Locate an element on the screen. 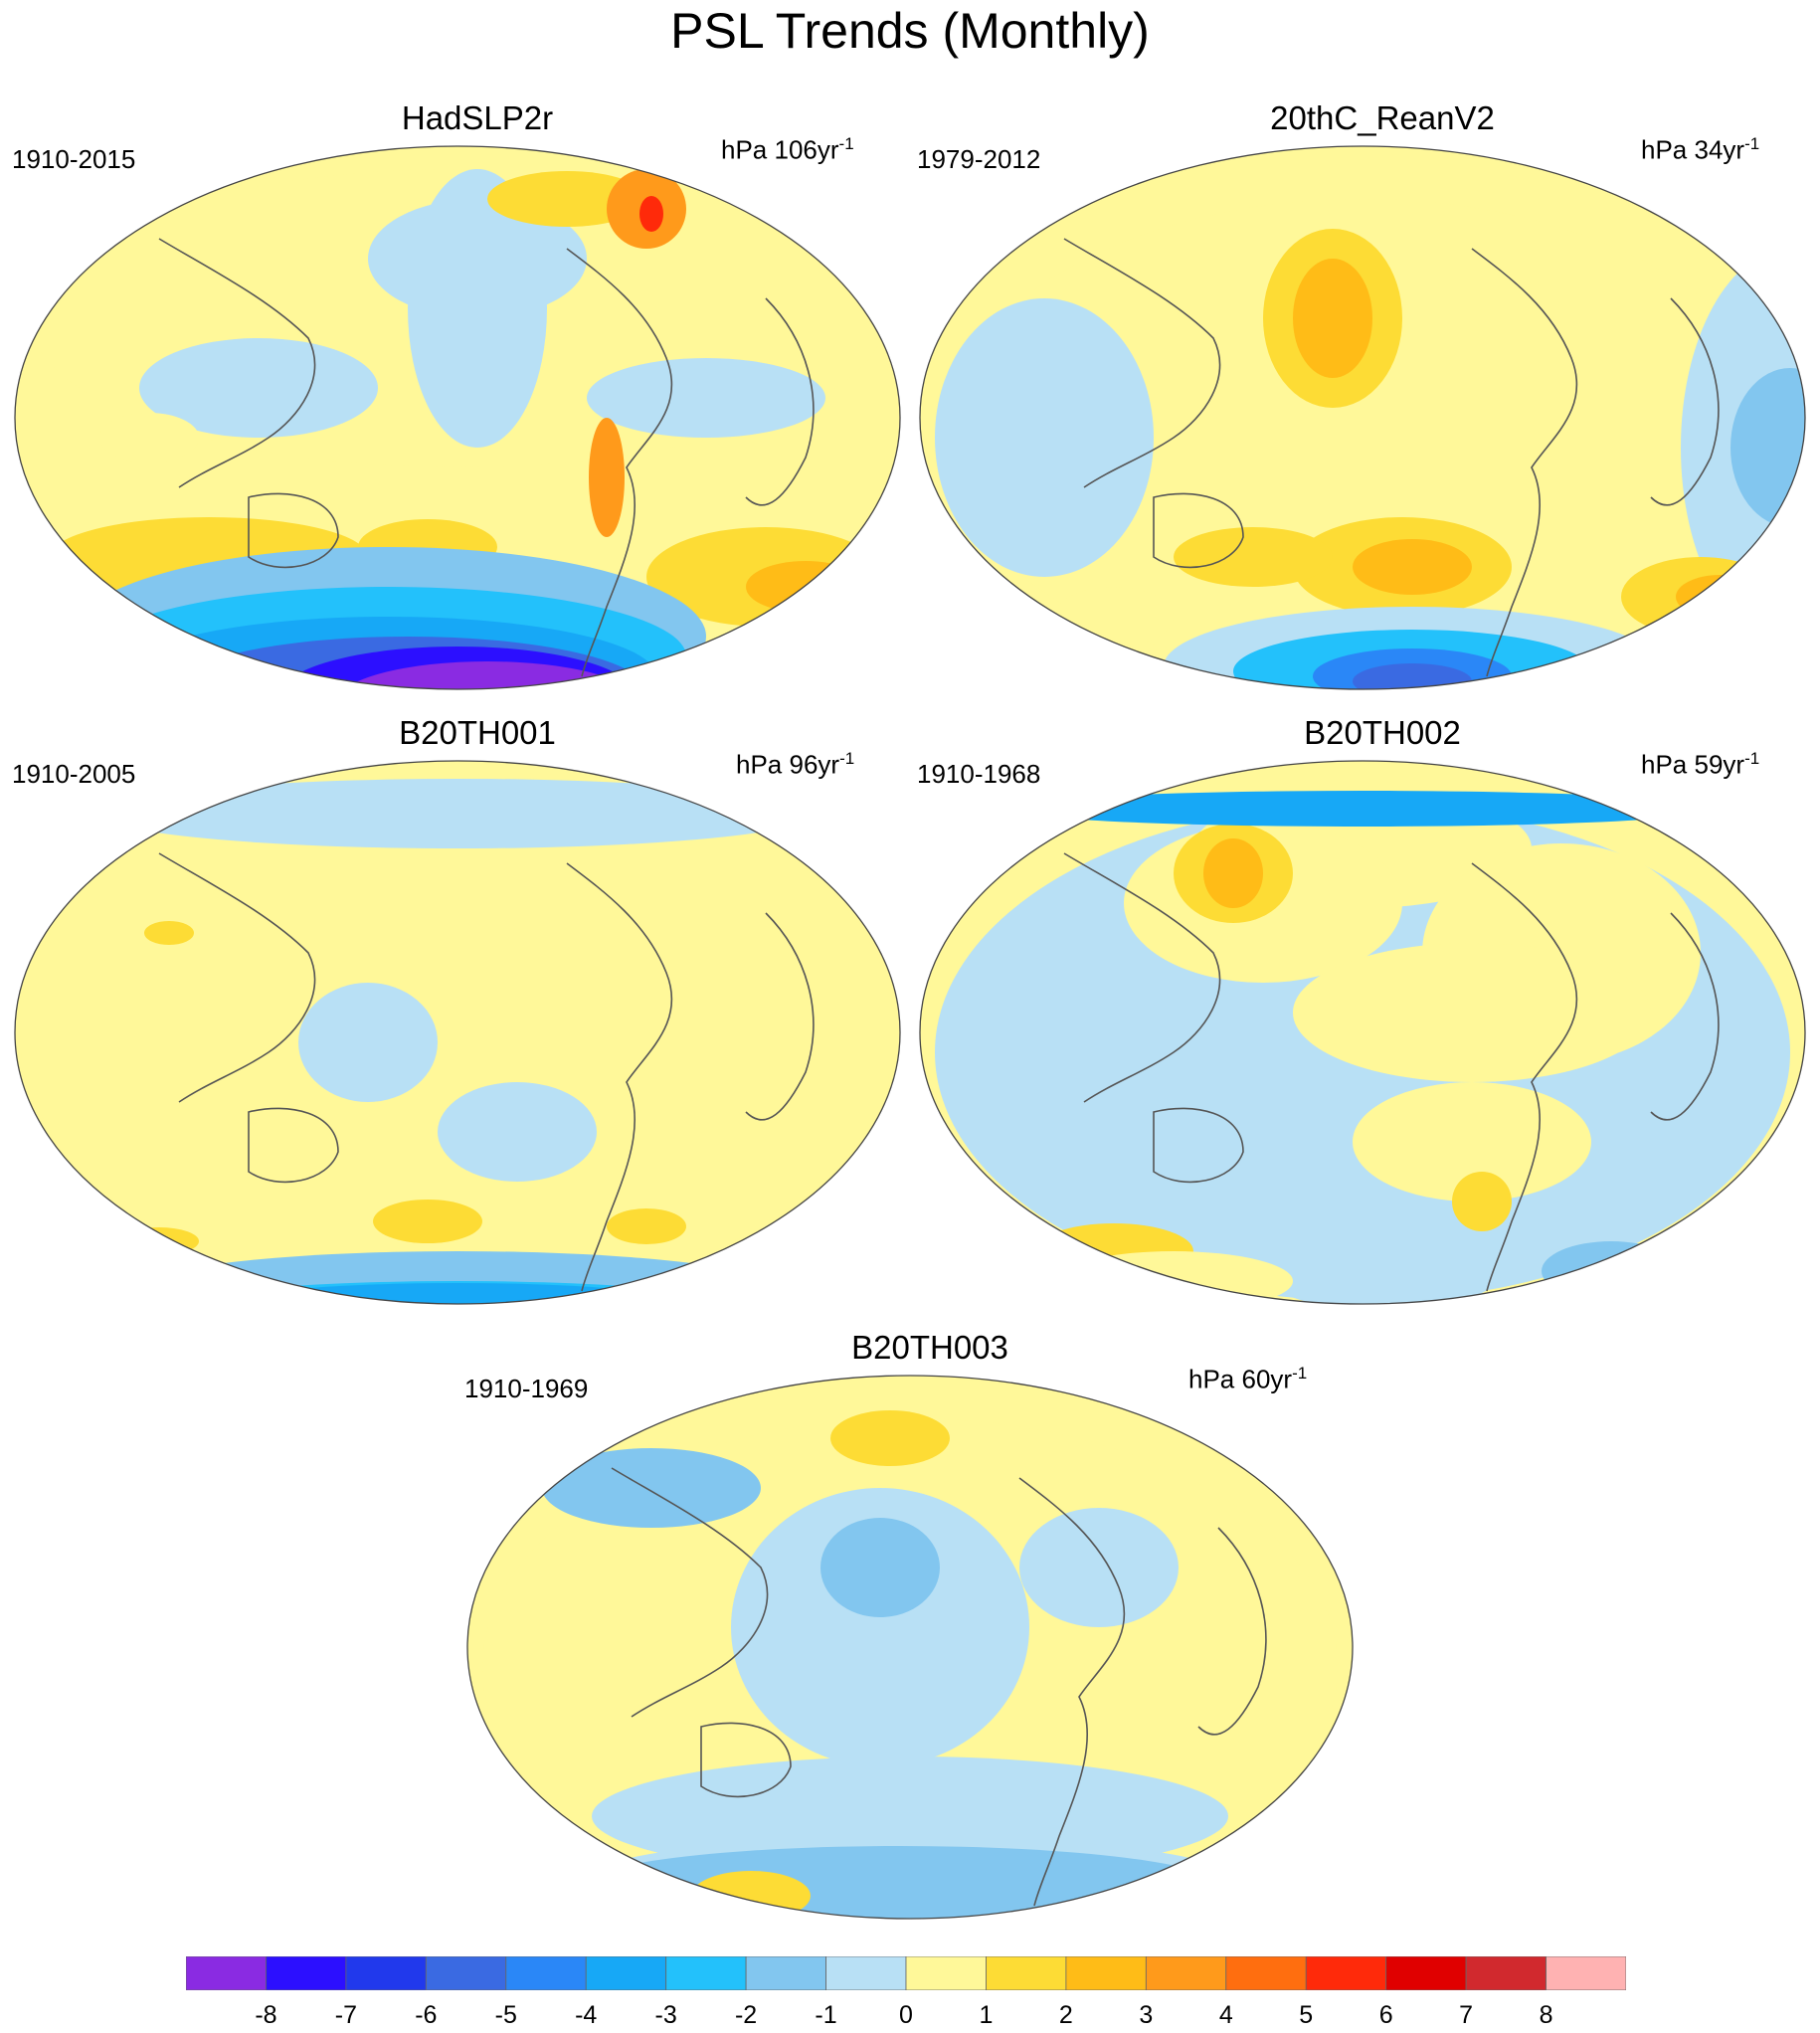 The width and height of the screenshot is (1820, 2033). map-b20th003 is located at coordinates (910, 1647).